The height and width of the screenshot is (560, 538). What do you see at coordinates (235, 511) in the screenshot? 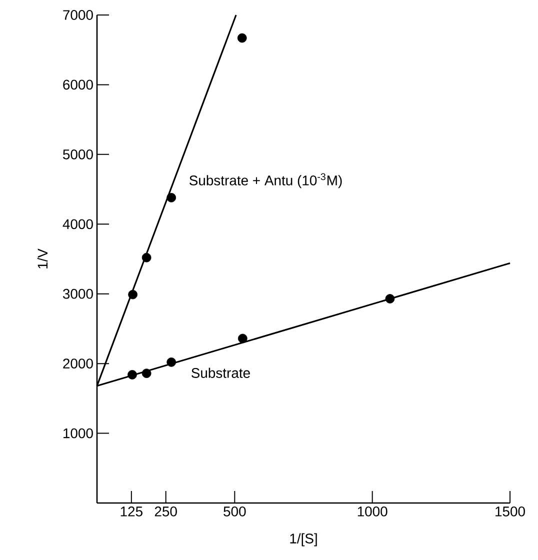
I see `x-tick-label: 500` at bounding box center [235, 511].